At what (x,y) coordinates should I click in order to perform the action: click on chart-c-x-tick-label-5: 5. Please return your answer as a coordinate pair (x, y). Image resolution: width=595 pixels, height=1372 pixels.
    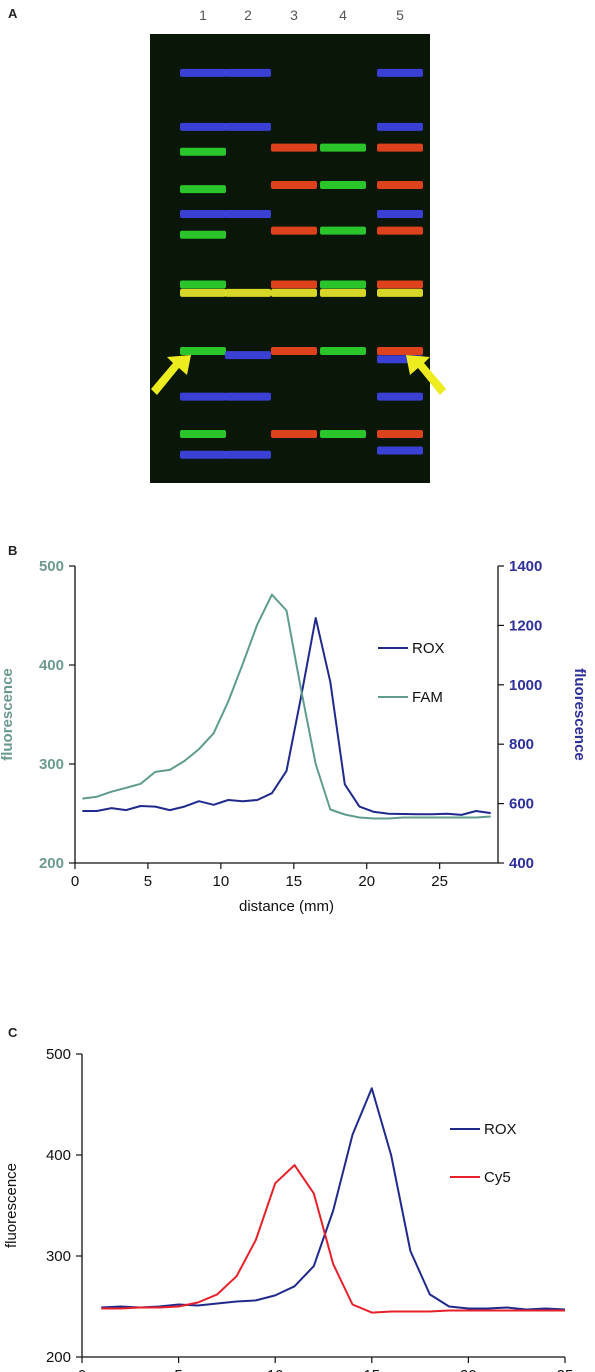
    Looking at the image, I should click on (178, 1369).